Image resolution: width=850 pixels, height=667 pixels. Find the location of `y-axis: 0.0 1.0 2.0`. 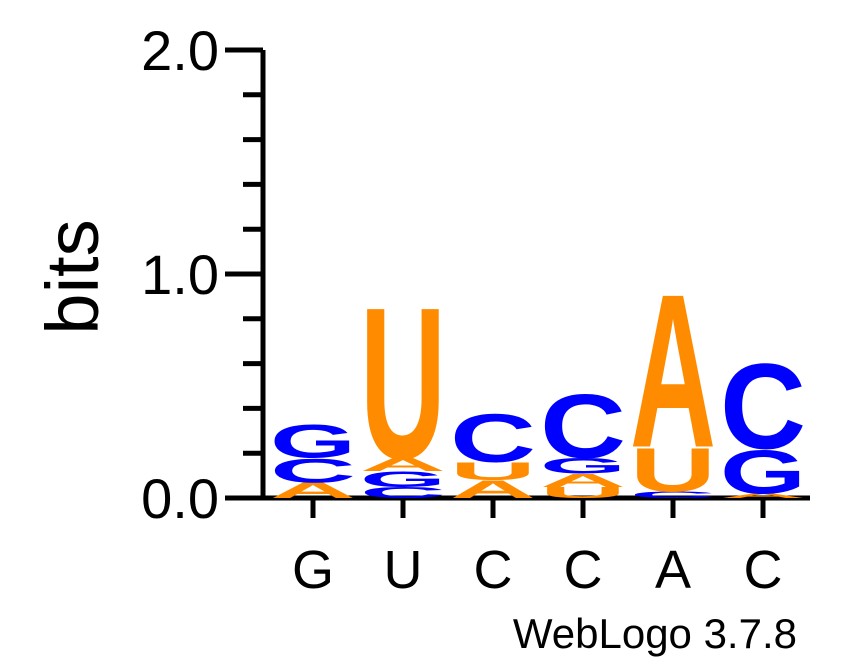

y-axis: 0.0 1.0 2.0 is located at coordinates (203, 274).